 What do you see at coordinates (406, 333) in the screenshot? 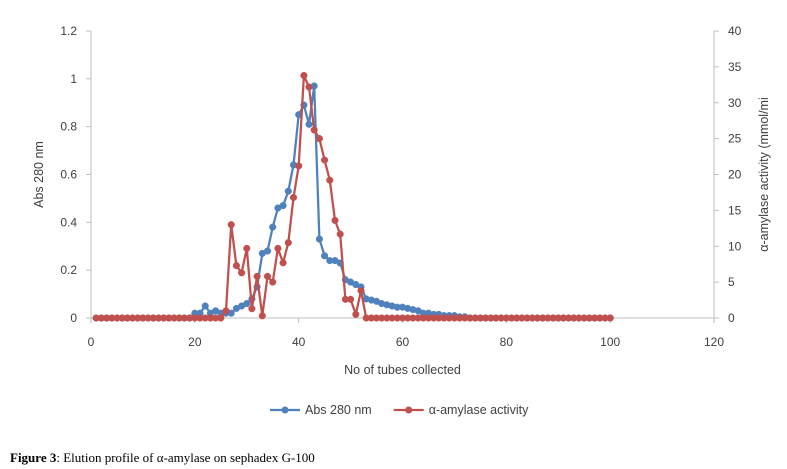
I see `x-axis-ticks: 0 20 40 60 80 100 120` at bounding box center [406, 333].